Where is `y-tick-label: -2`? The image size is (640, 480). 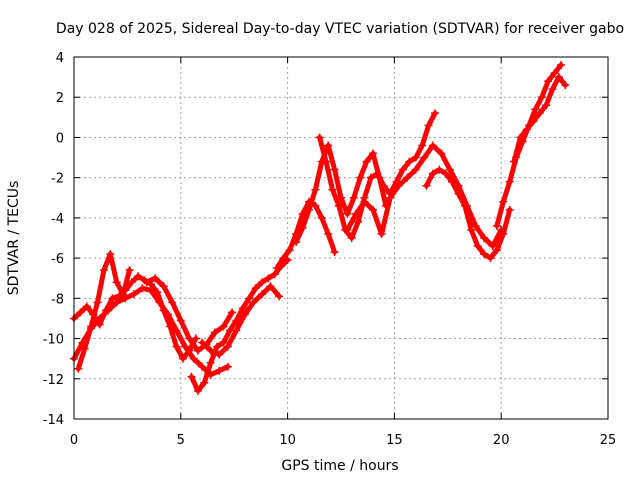 y-tick-label: -2 is located at coordinates (57, 179).